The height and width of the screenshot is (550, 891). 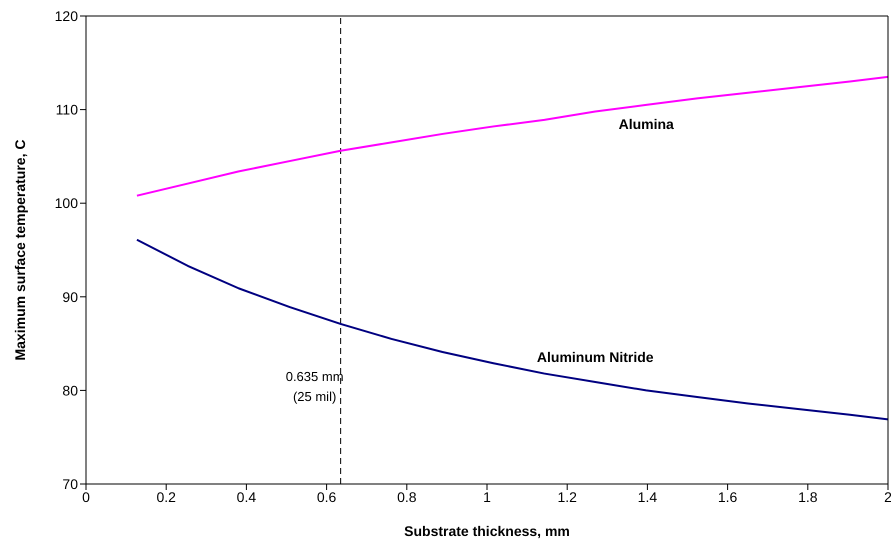 What do you see at coordinates (70, 390) in the screenshot?
I see `y-tick-label: 80` at bounding box center [70, 390].